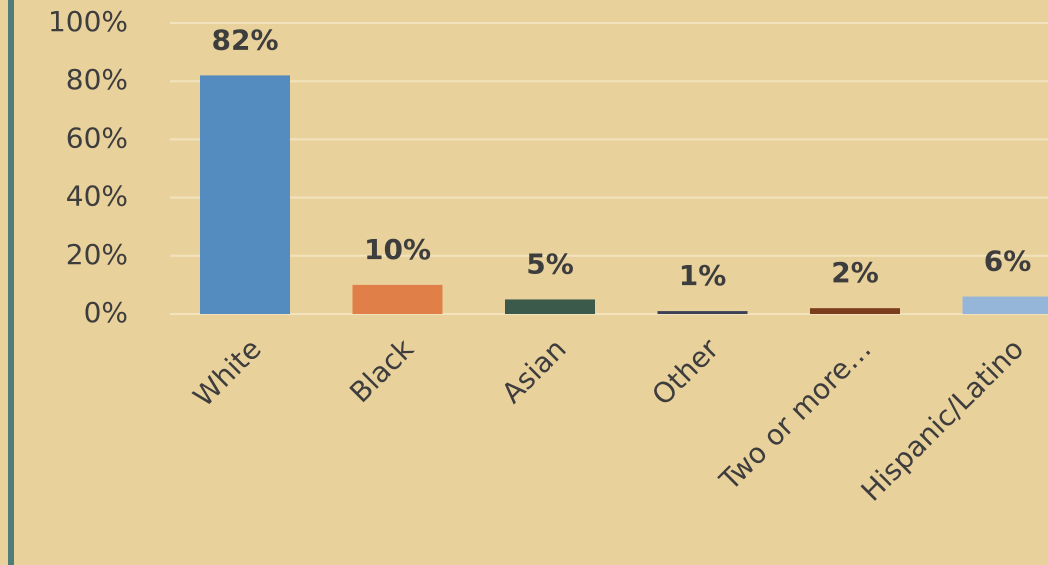 The height and width of the screenshot is (565, 1048). What do you see at coordinates (397, 249) in the screenshot?
I see `value-label: 10%` at bounding box center [397, 249].